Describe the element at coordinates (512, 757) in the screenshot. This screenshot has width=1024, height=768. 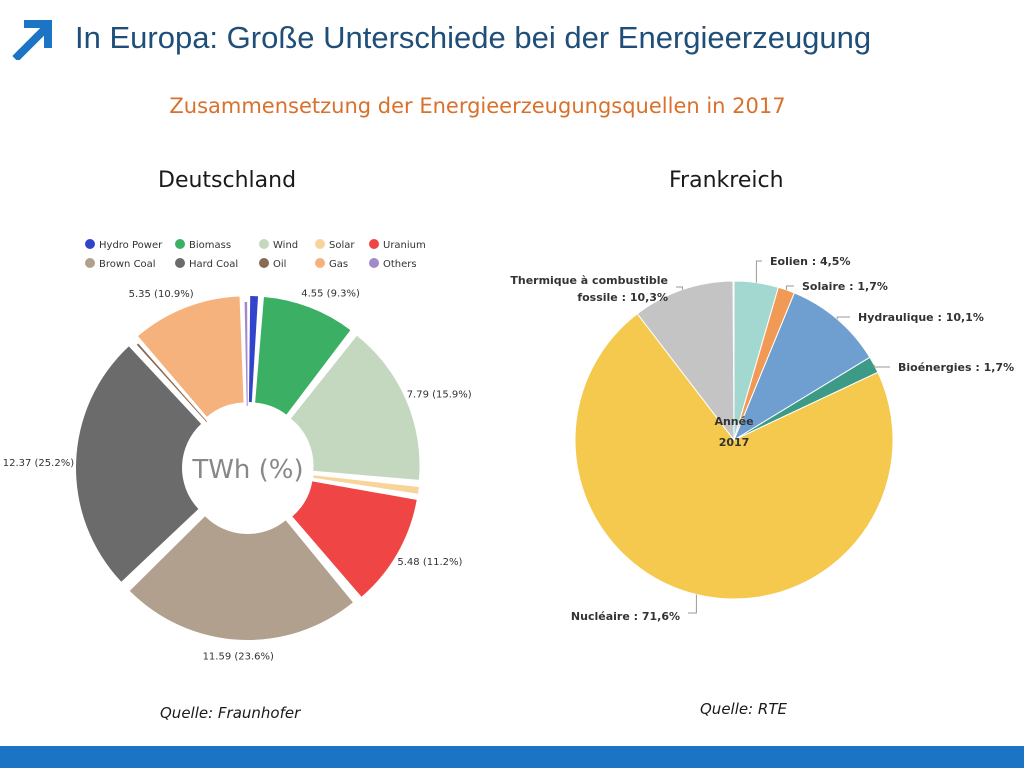
I see `footer-bar` at that location.